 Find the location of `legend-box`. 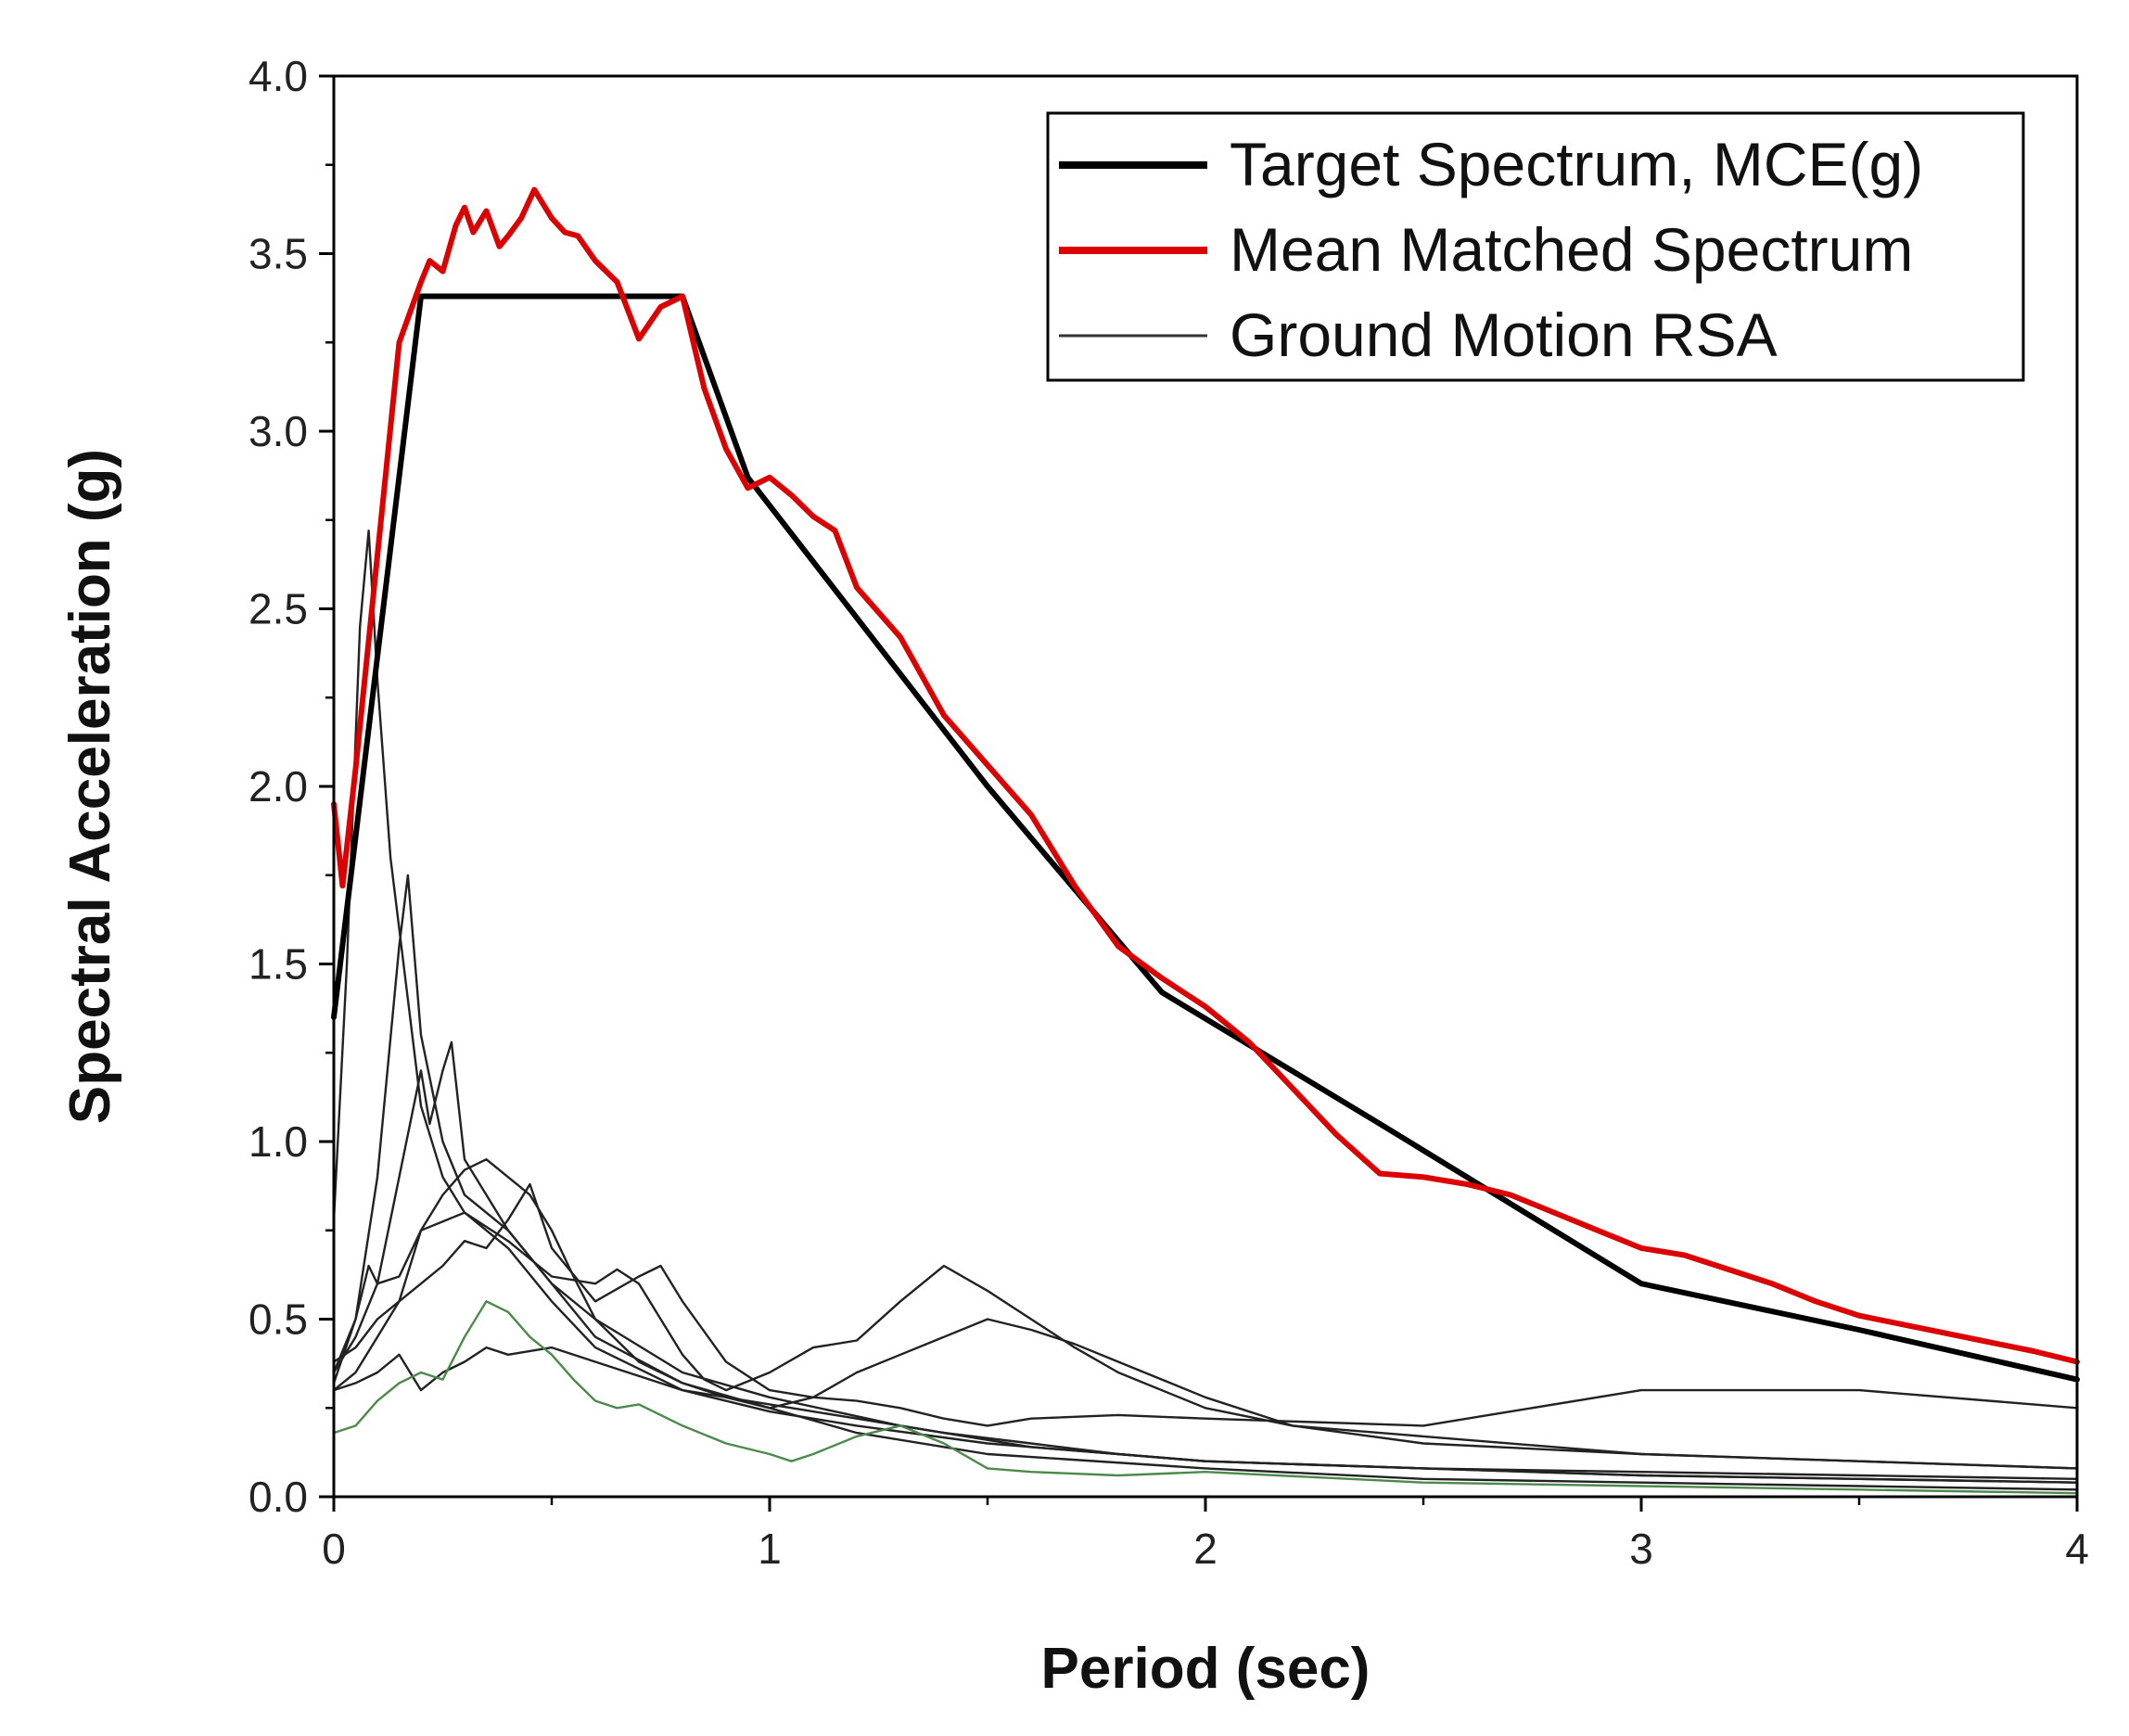

legend-box is located at coordinates (1535, 246).